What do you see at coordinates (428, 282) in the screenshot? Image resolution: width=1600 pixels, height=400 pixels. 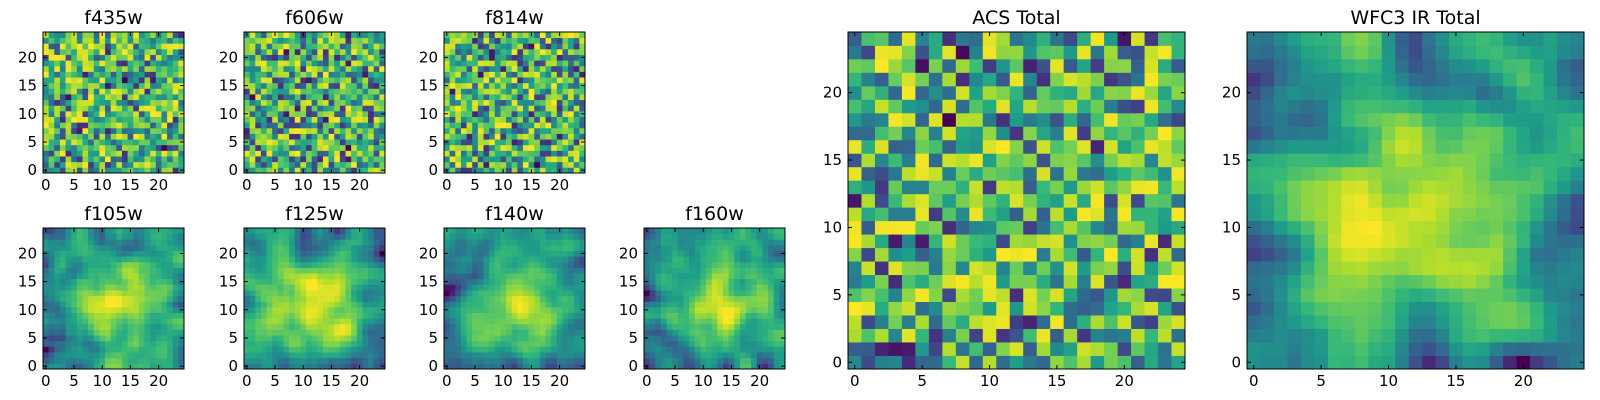 I see `y-tick-label: 15` at bounding box center [428, 282].